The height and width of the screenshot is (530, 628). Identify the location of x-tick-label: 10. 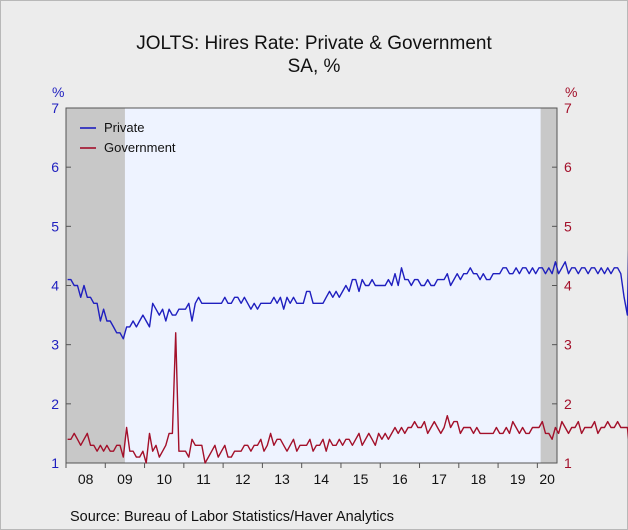
(164, 479).